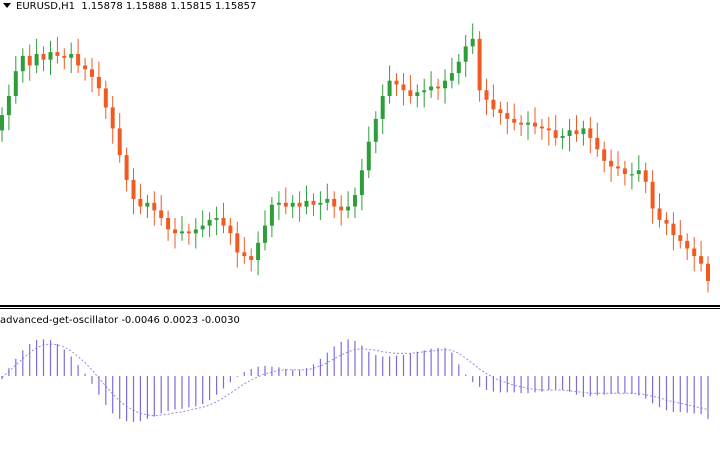  Describe the element at coordinates (7, 5) in the screenshot. I see `collapse-triangle-icon` at that location.